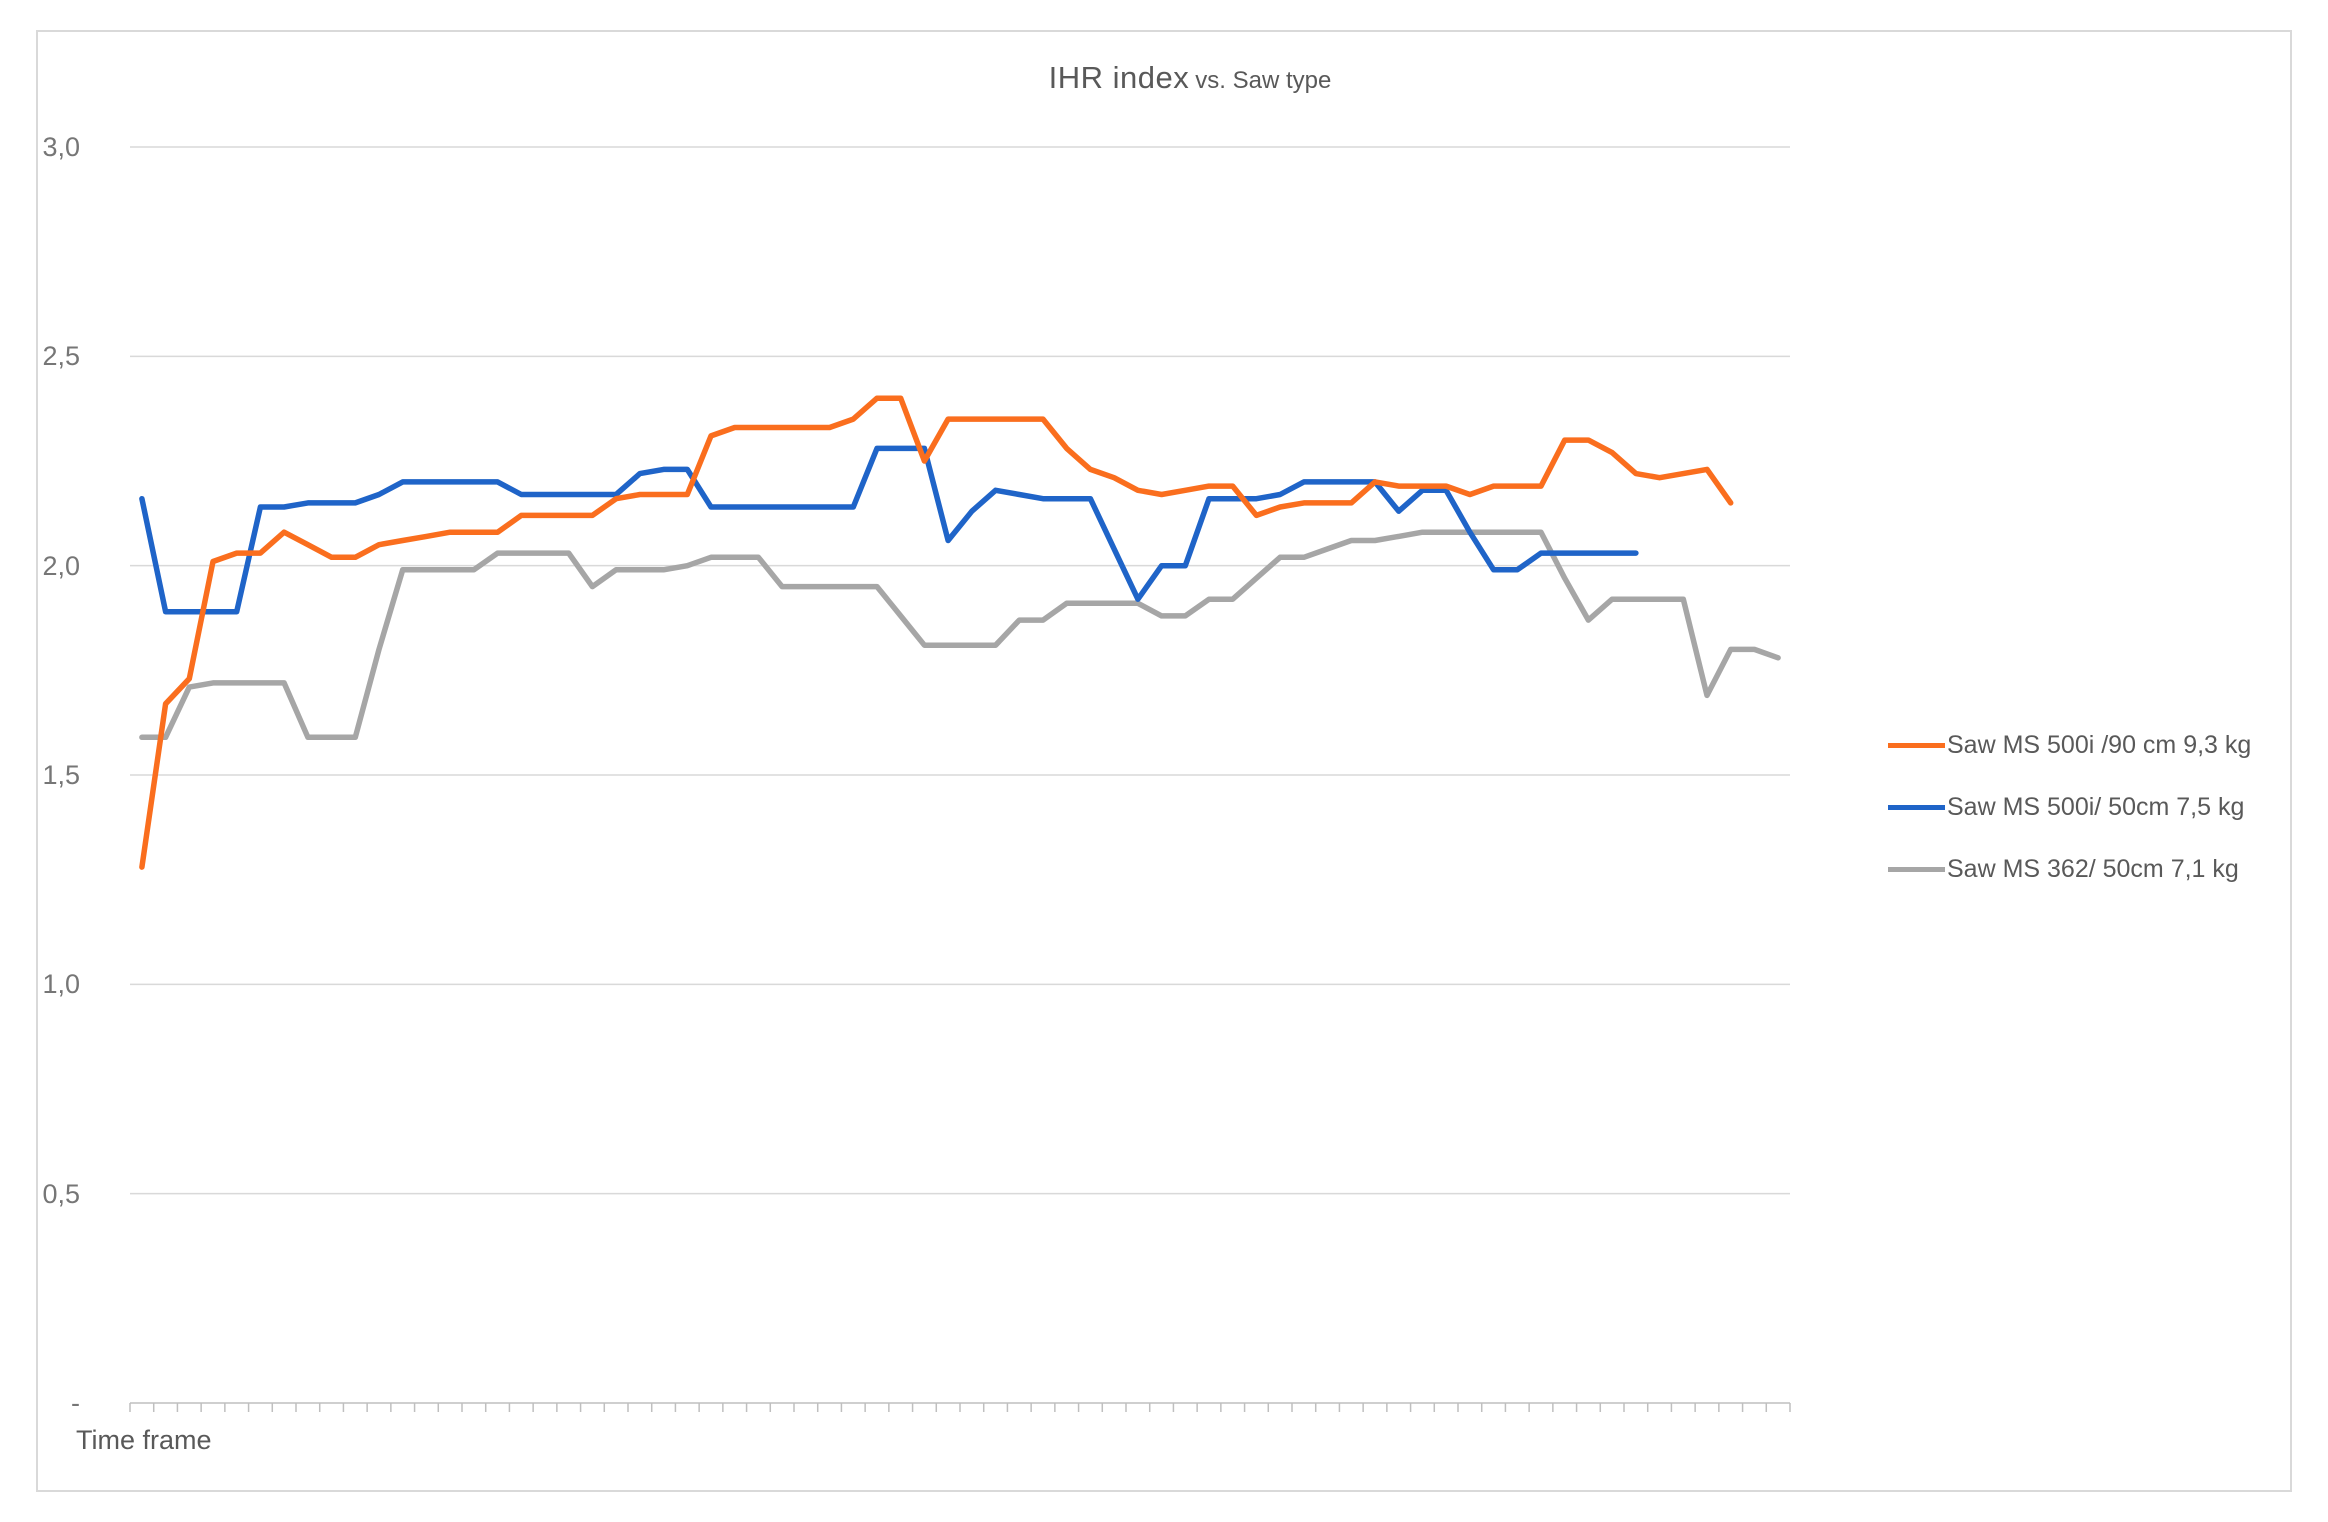 This screenshot has width=2328, height=1522. Describe the element at coordinates (1119, 77) in the screenshot. I see `chart-title-main: IHR index` at that location.